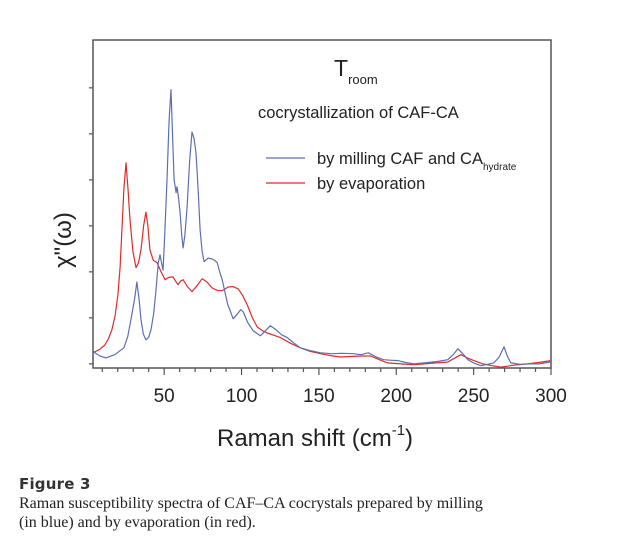 Image resolution: width=617 pixels, height=549 pixels. What do you see at coordinates (55, 484) in the screenshot?
I see `figure-label: Figure 3` at bounding box center [55, 484].